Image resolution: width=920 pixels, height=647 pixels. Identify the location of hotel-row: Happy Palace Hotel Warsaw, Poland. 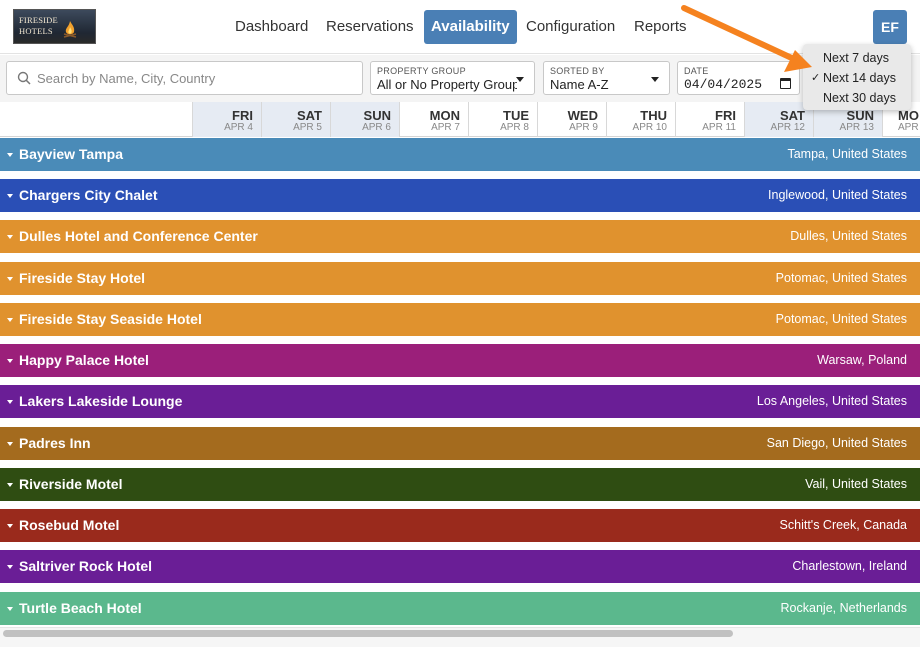
(460, 360).